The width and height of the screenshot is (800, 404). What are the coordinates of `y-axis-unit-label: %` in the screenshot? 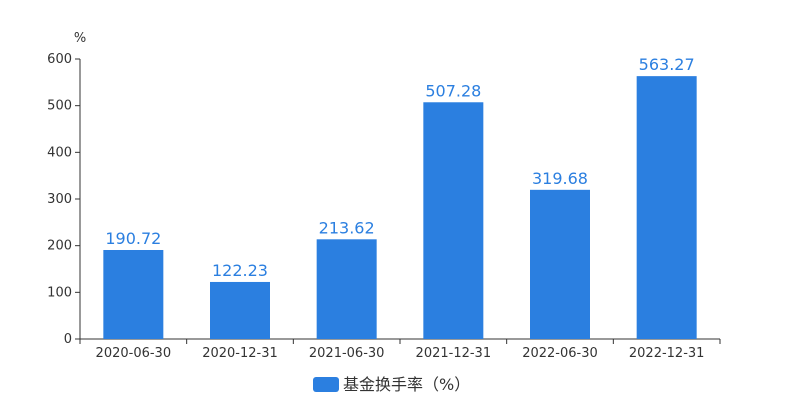 It's located at (80, 38).